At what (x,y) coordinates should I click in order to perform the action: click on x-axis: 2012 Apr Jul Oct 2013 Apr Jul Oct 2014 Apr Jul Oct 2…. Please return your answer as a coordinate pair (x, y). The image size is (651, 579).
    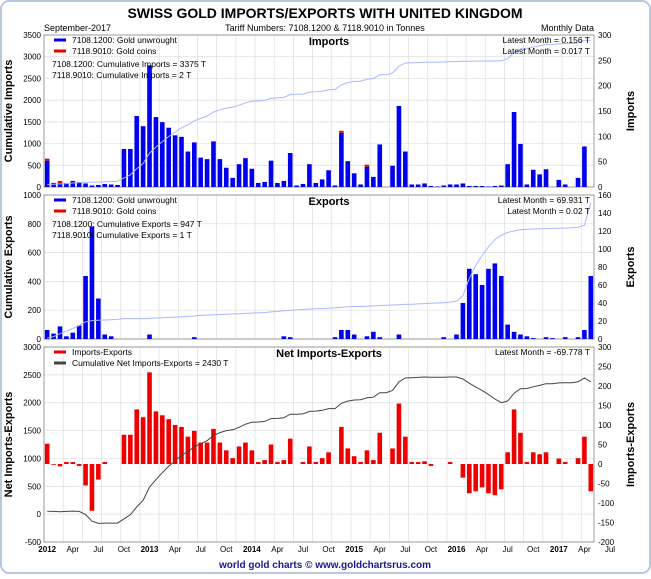
    Looking at the image, I should click on (326, 549).